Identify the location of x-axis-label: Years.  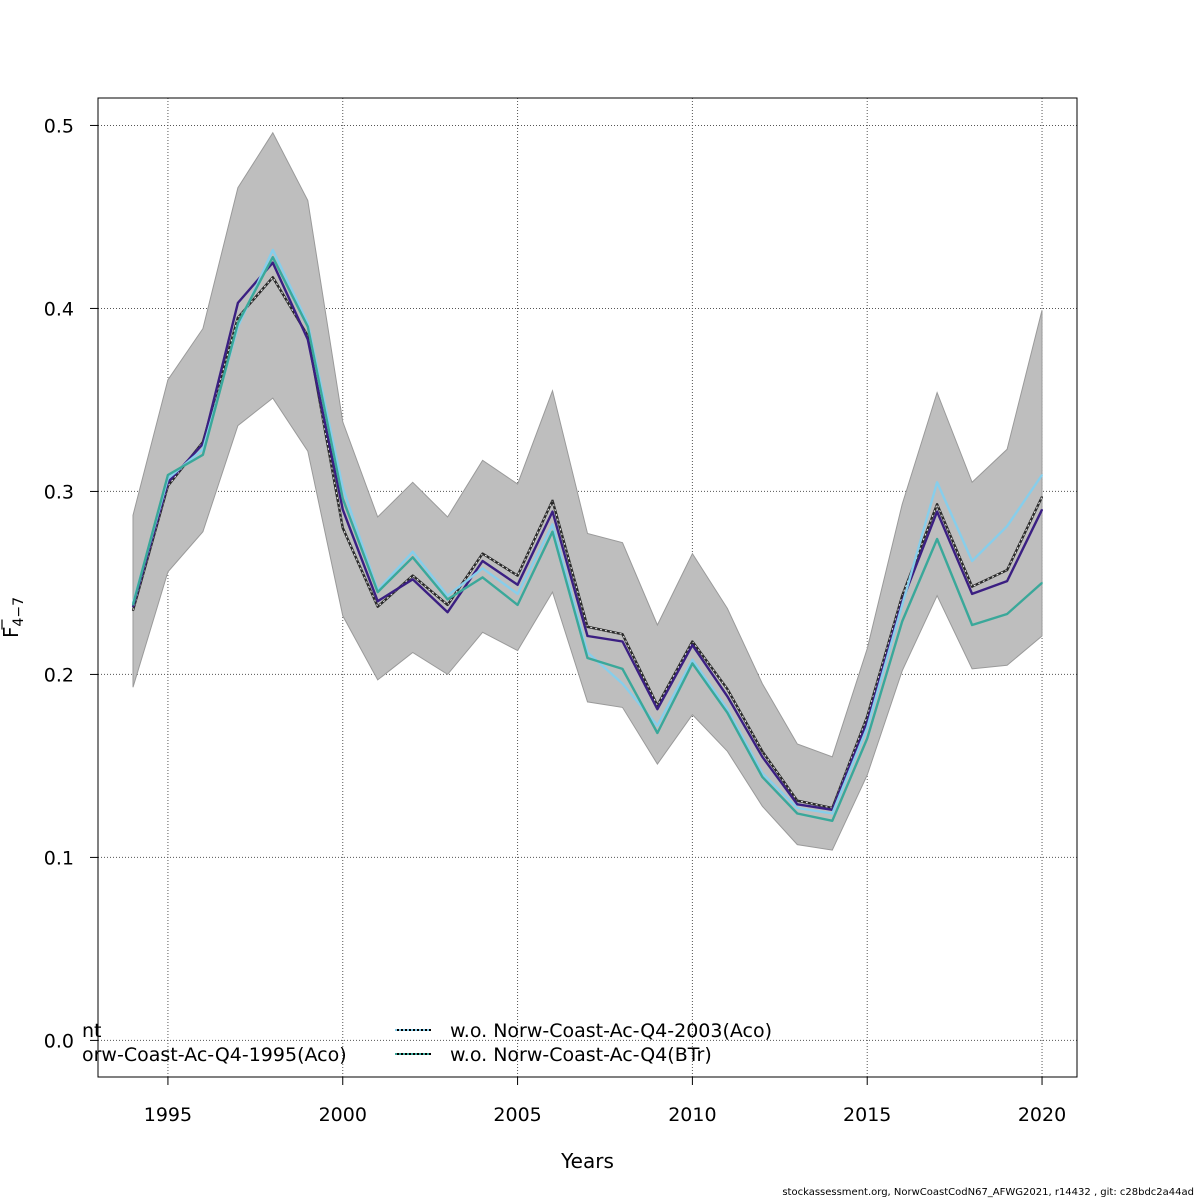
(587, 1161).